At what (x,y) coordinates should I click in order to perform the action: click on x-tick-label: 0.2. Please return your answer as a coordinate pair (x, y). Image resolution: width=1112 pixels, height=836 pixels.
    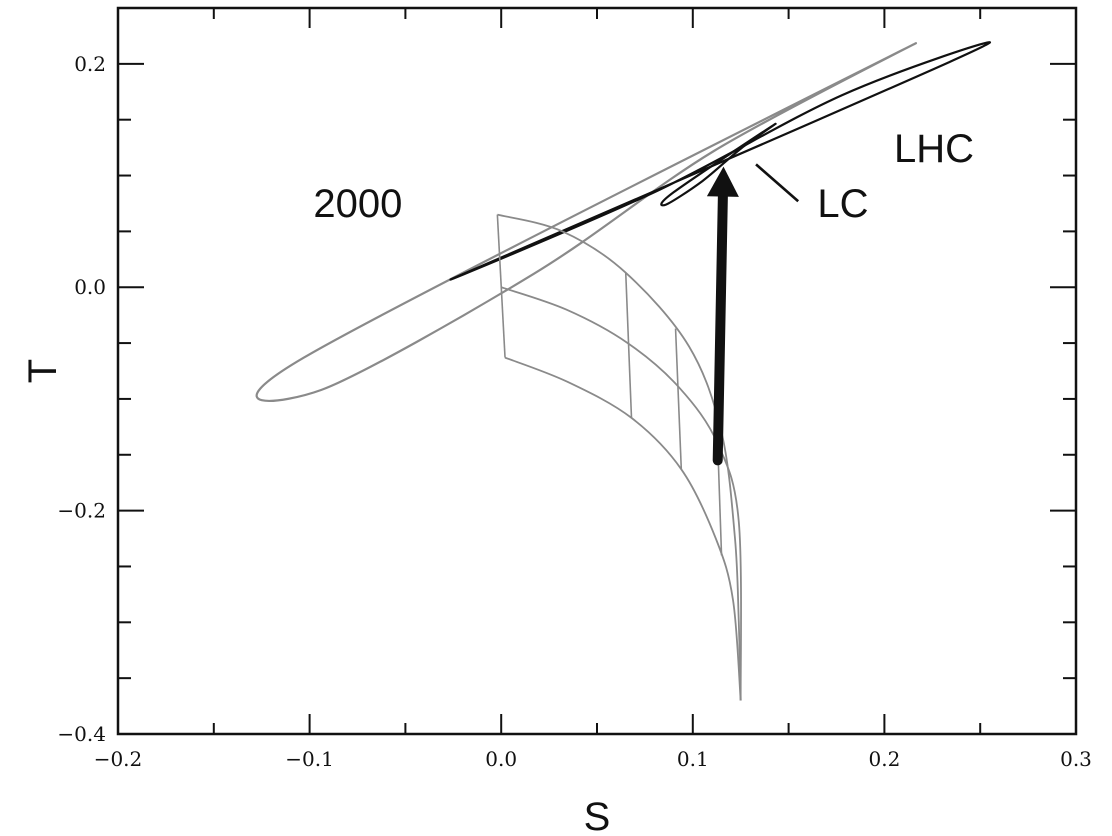
    Looking at the image, I should click on (884, 759).